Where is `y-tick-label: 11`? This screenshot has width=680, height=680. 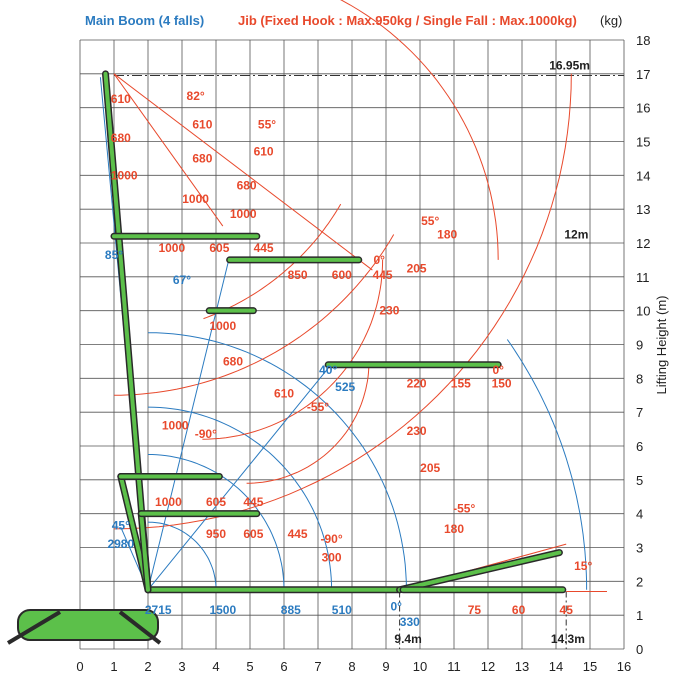 y-tick-label: 11 is located at coordinates (643, 277).